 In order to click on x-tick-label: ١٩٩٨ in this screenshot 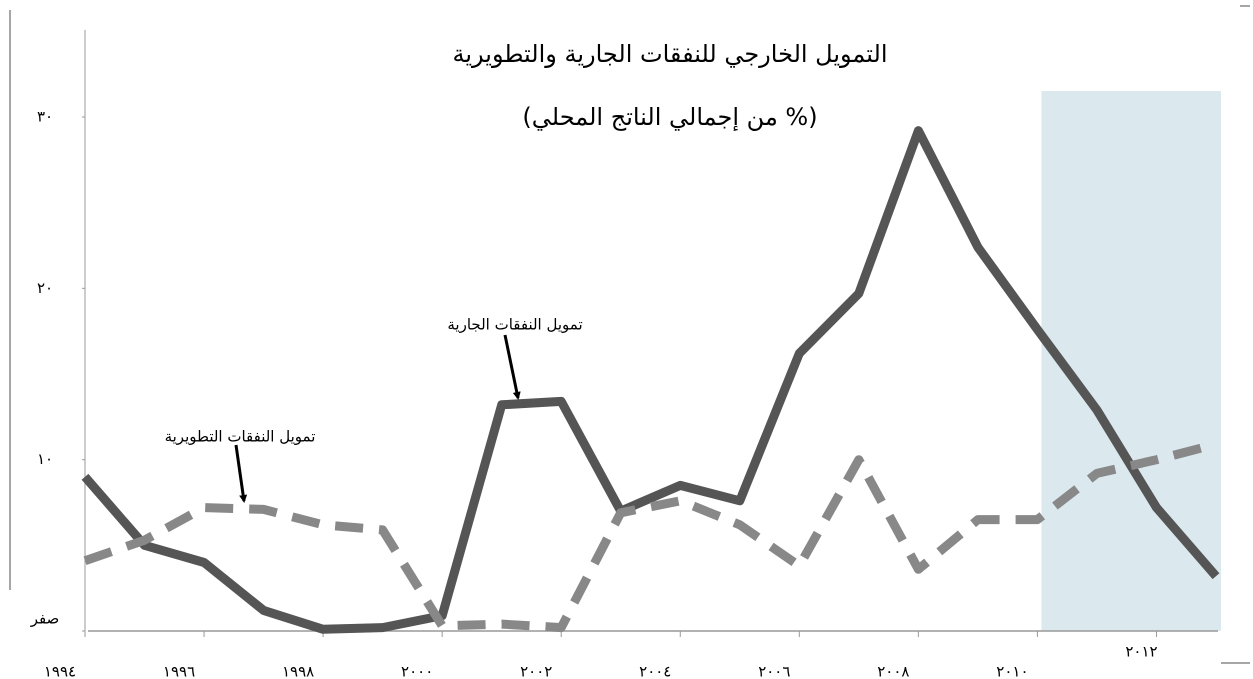, I will do `click(298, 671)`.